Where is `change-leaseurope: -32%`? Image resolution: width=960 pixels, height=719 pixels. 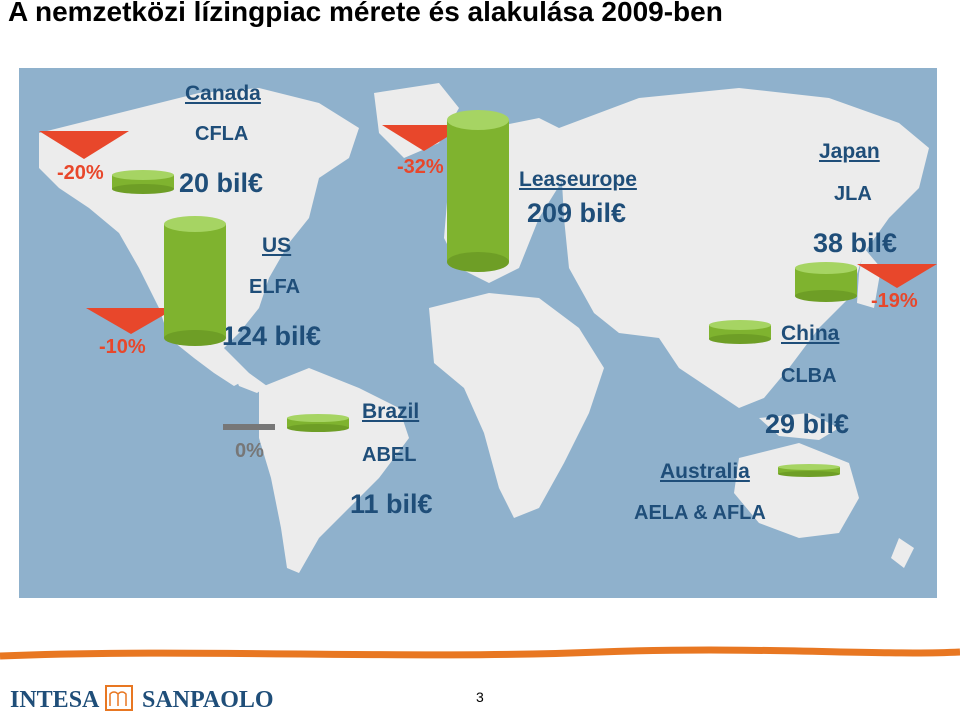
change-leaseurope: -32% is located at coordinates (420, 167).